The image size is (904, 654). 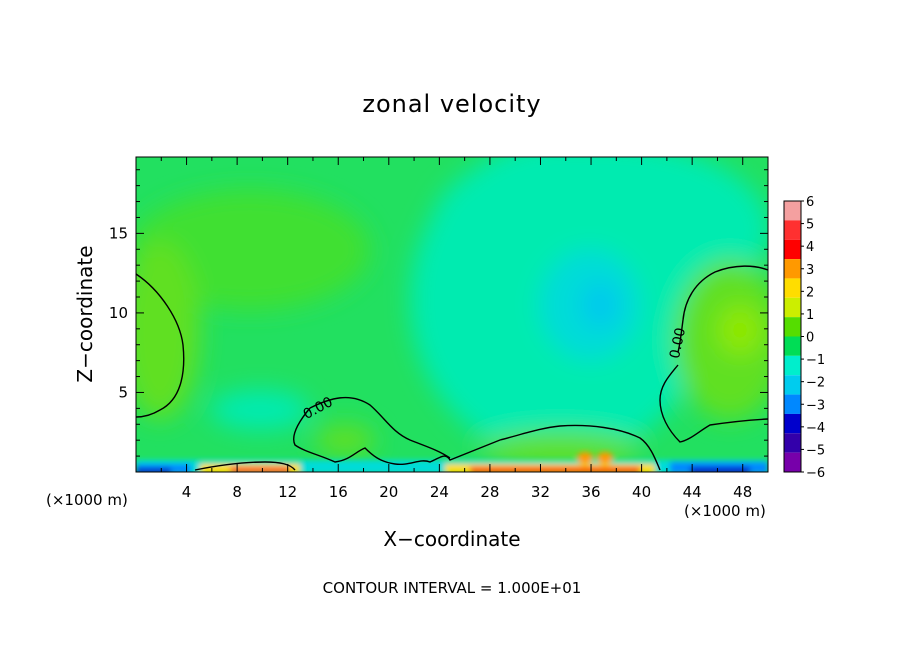 What do you see at coordinates (489, 492) in the screenshot?
I see `x-tick-label: 28` at bounding box center [489, 492].